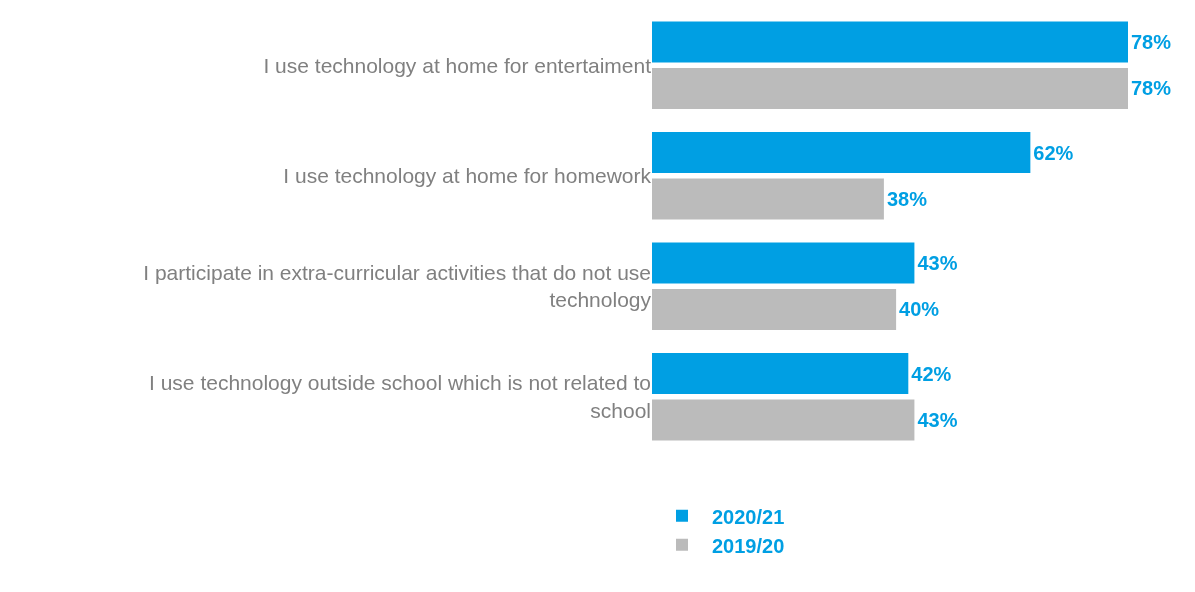 The height and width of the screenshot is (592, 1195). I want to click on data-label: 62%, so click(1053, 152).